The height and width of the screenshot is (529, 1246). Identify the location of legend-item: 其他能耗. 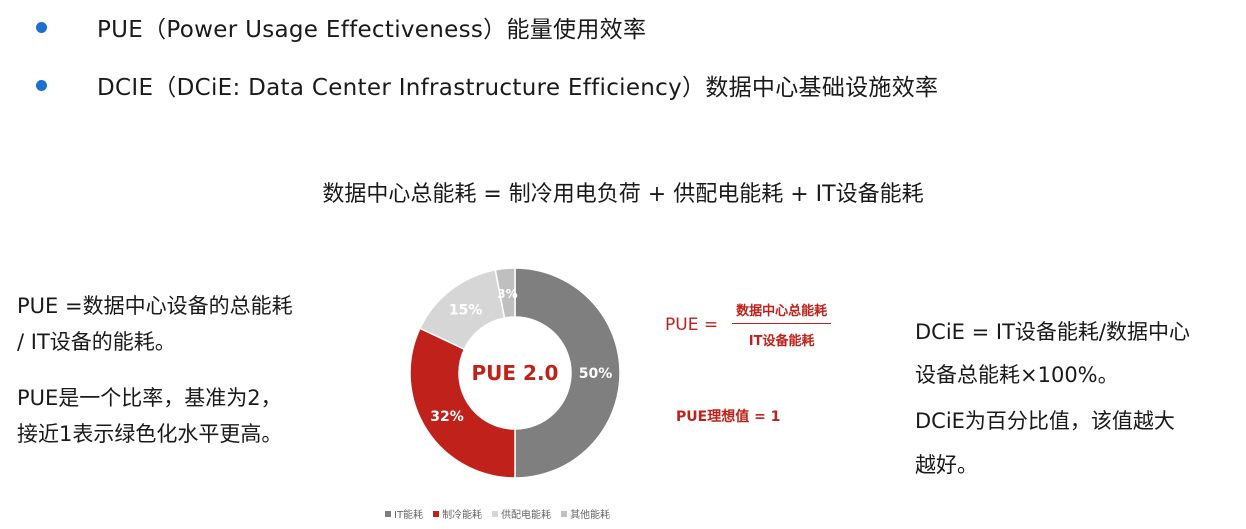
(585, 513).